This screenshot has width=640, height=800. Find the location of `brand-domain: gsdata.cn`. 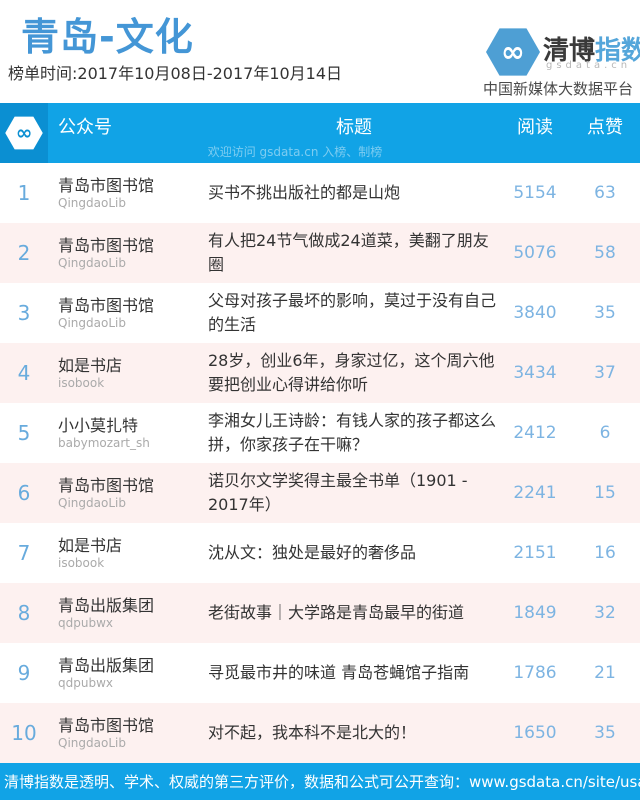

brand-domain: gsdata.cn is located at coordinates (589, 65).